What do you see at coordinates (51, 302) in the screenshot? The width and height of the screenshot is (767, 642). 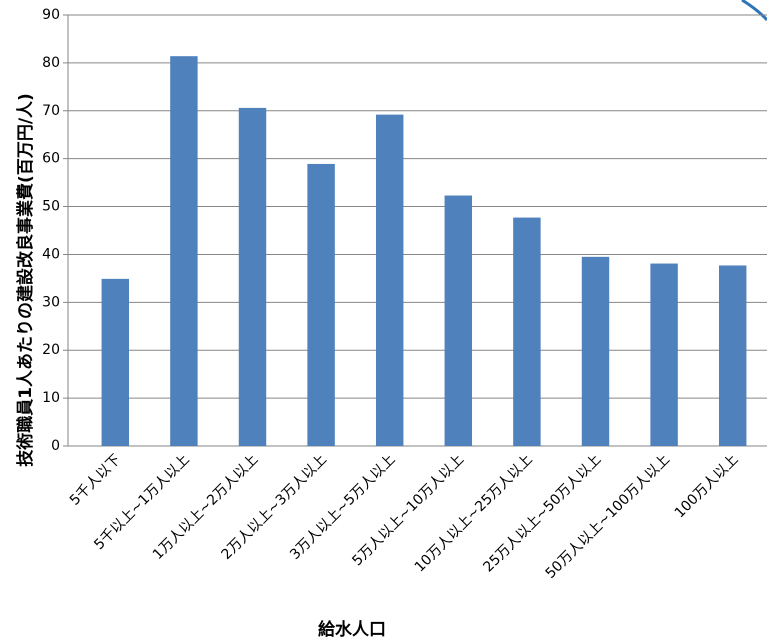 I see `y-tick-label: 30` at bounding box center [51, 302].